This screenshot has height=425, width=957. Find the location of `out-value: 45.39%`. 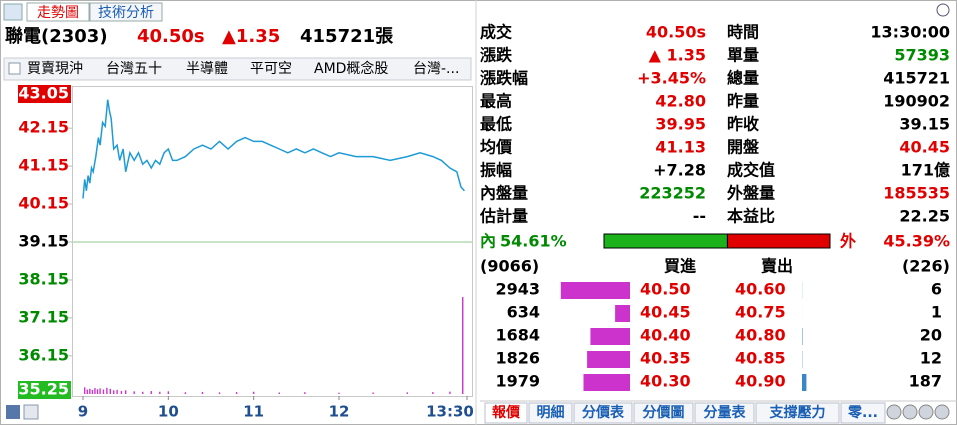

out-value: 45.39% is located at coordinates (916, 241).